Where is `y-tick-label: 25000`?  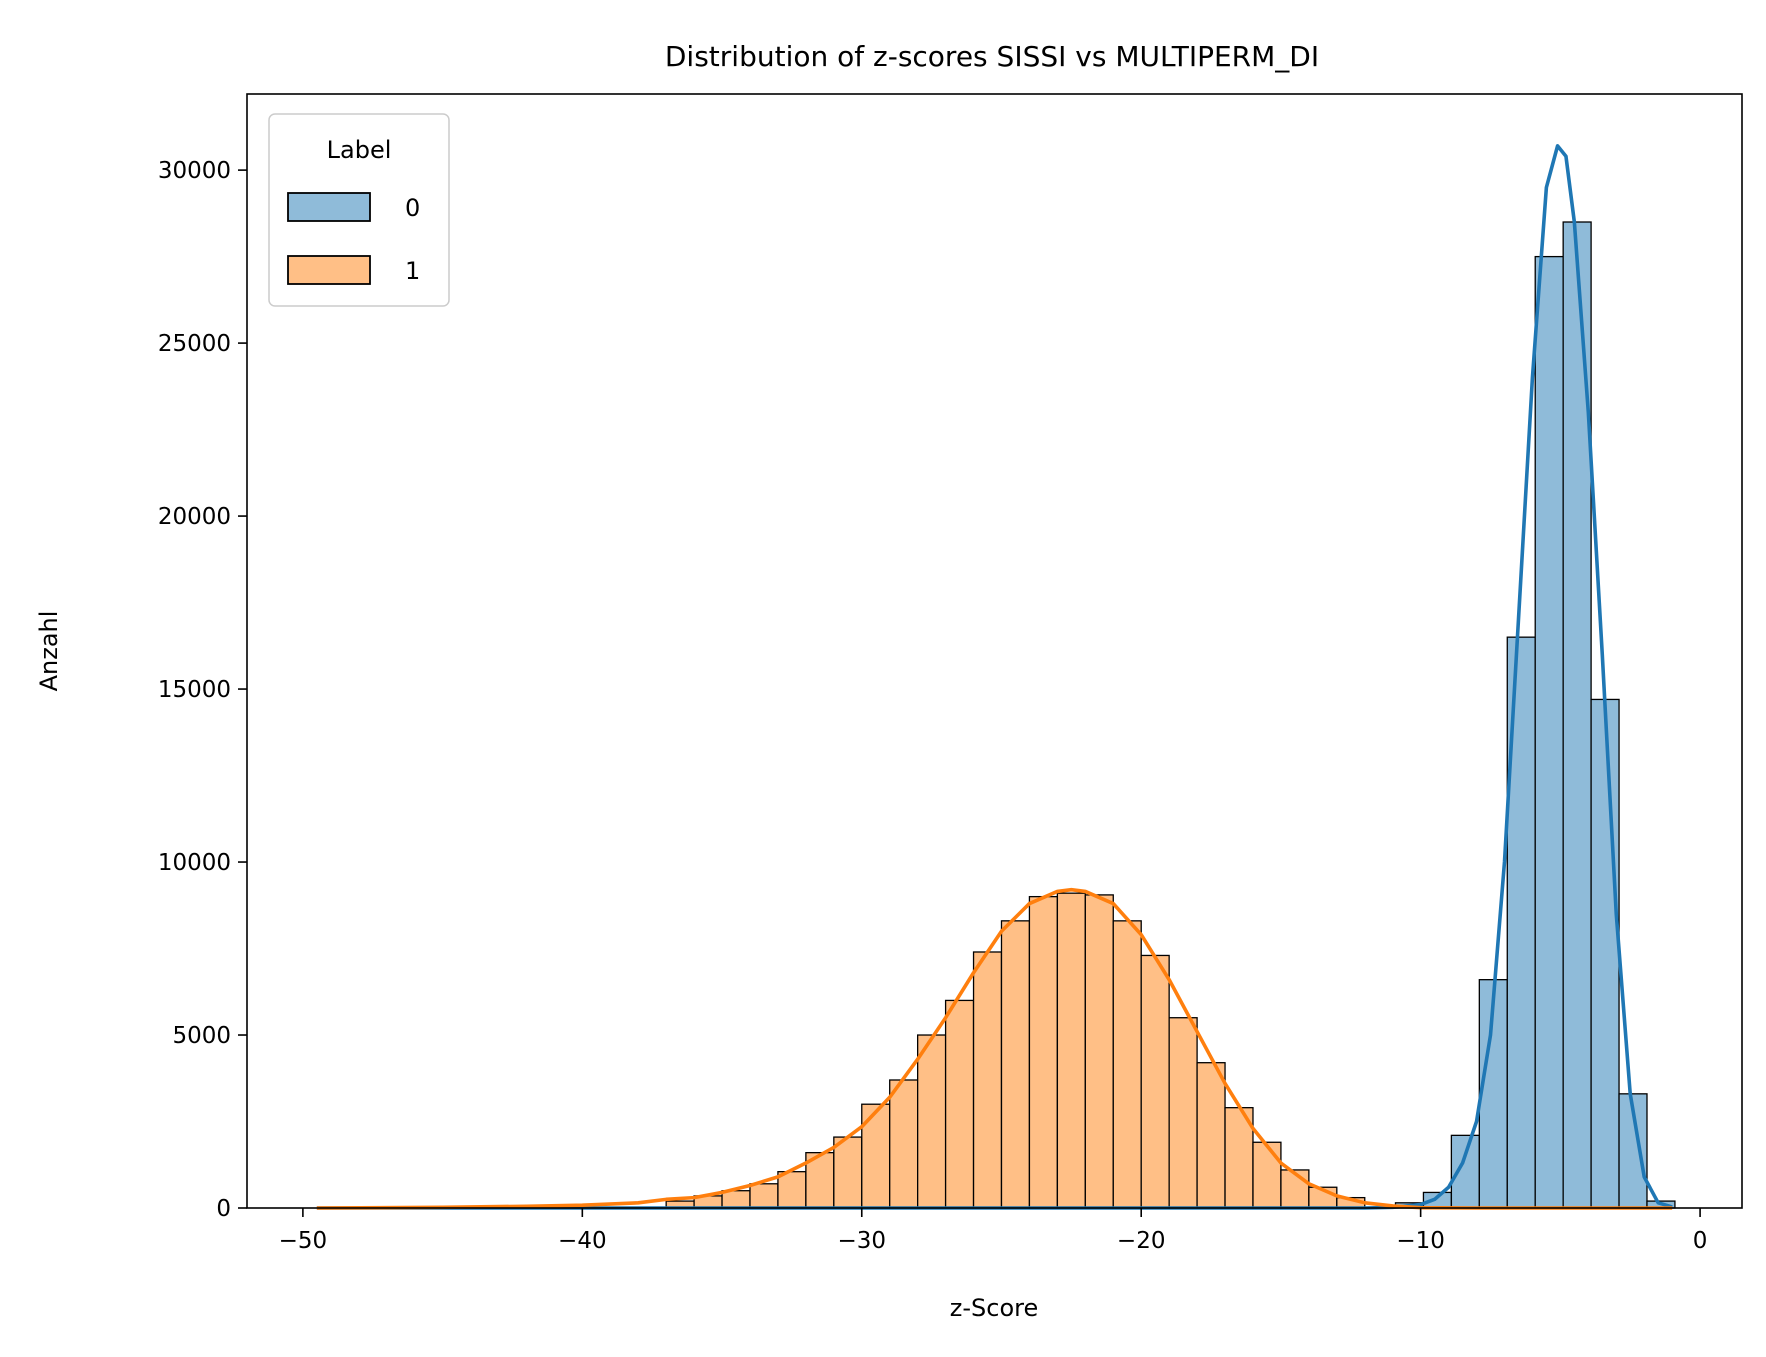 y-tick-label: 25000 is located at coordinates (194, 344).